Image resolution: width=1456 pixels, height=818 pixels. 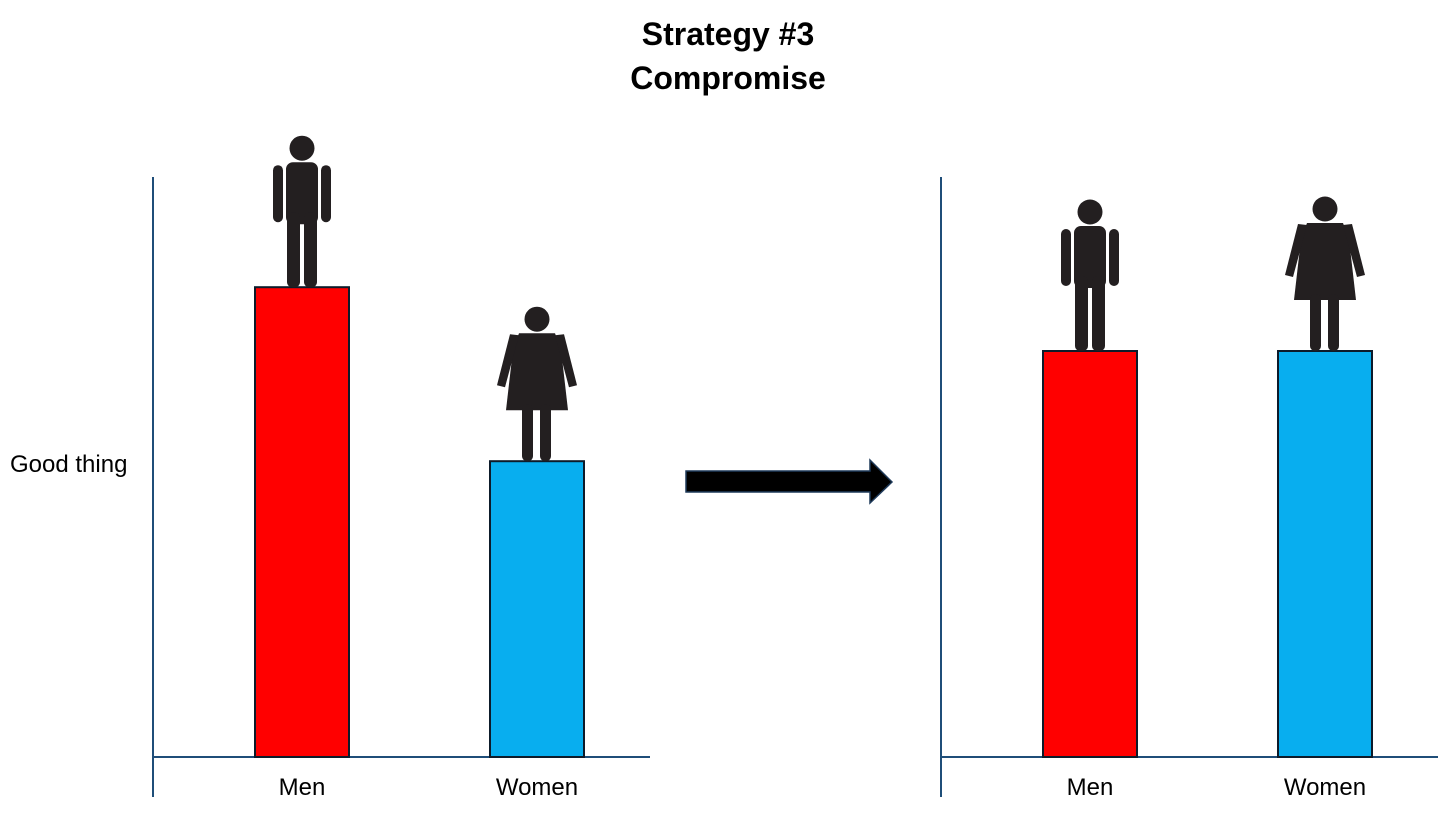 I want to click on y-axis-label: Good thing, so click(x=69, y=464).